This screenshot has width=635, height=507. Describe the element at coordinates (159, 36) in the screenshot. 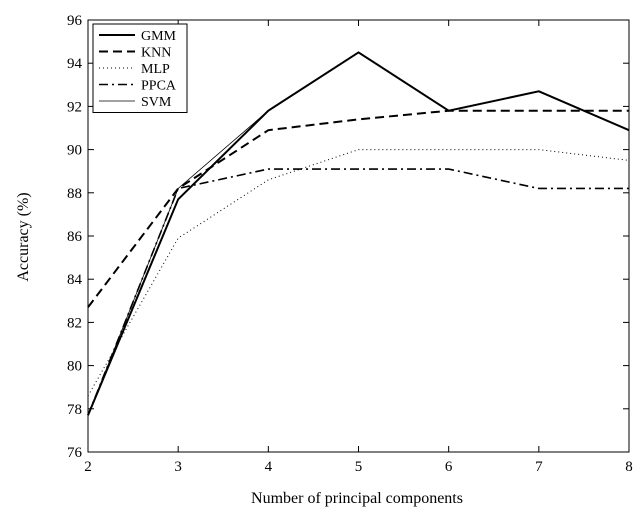

I see `legend-label-gmm: GMM` at that location.